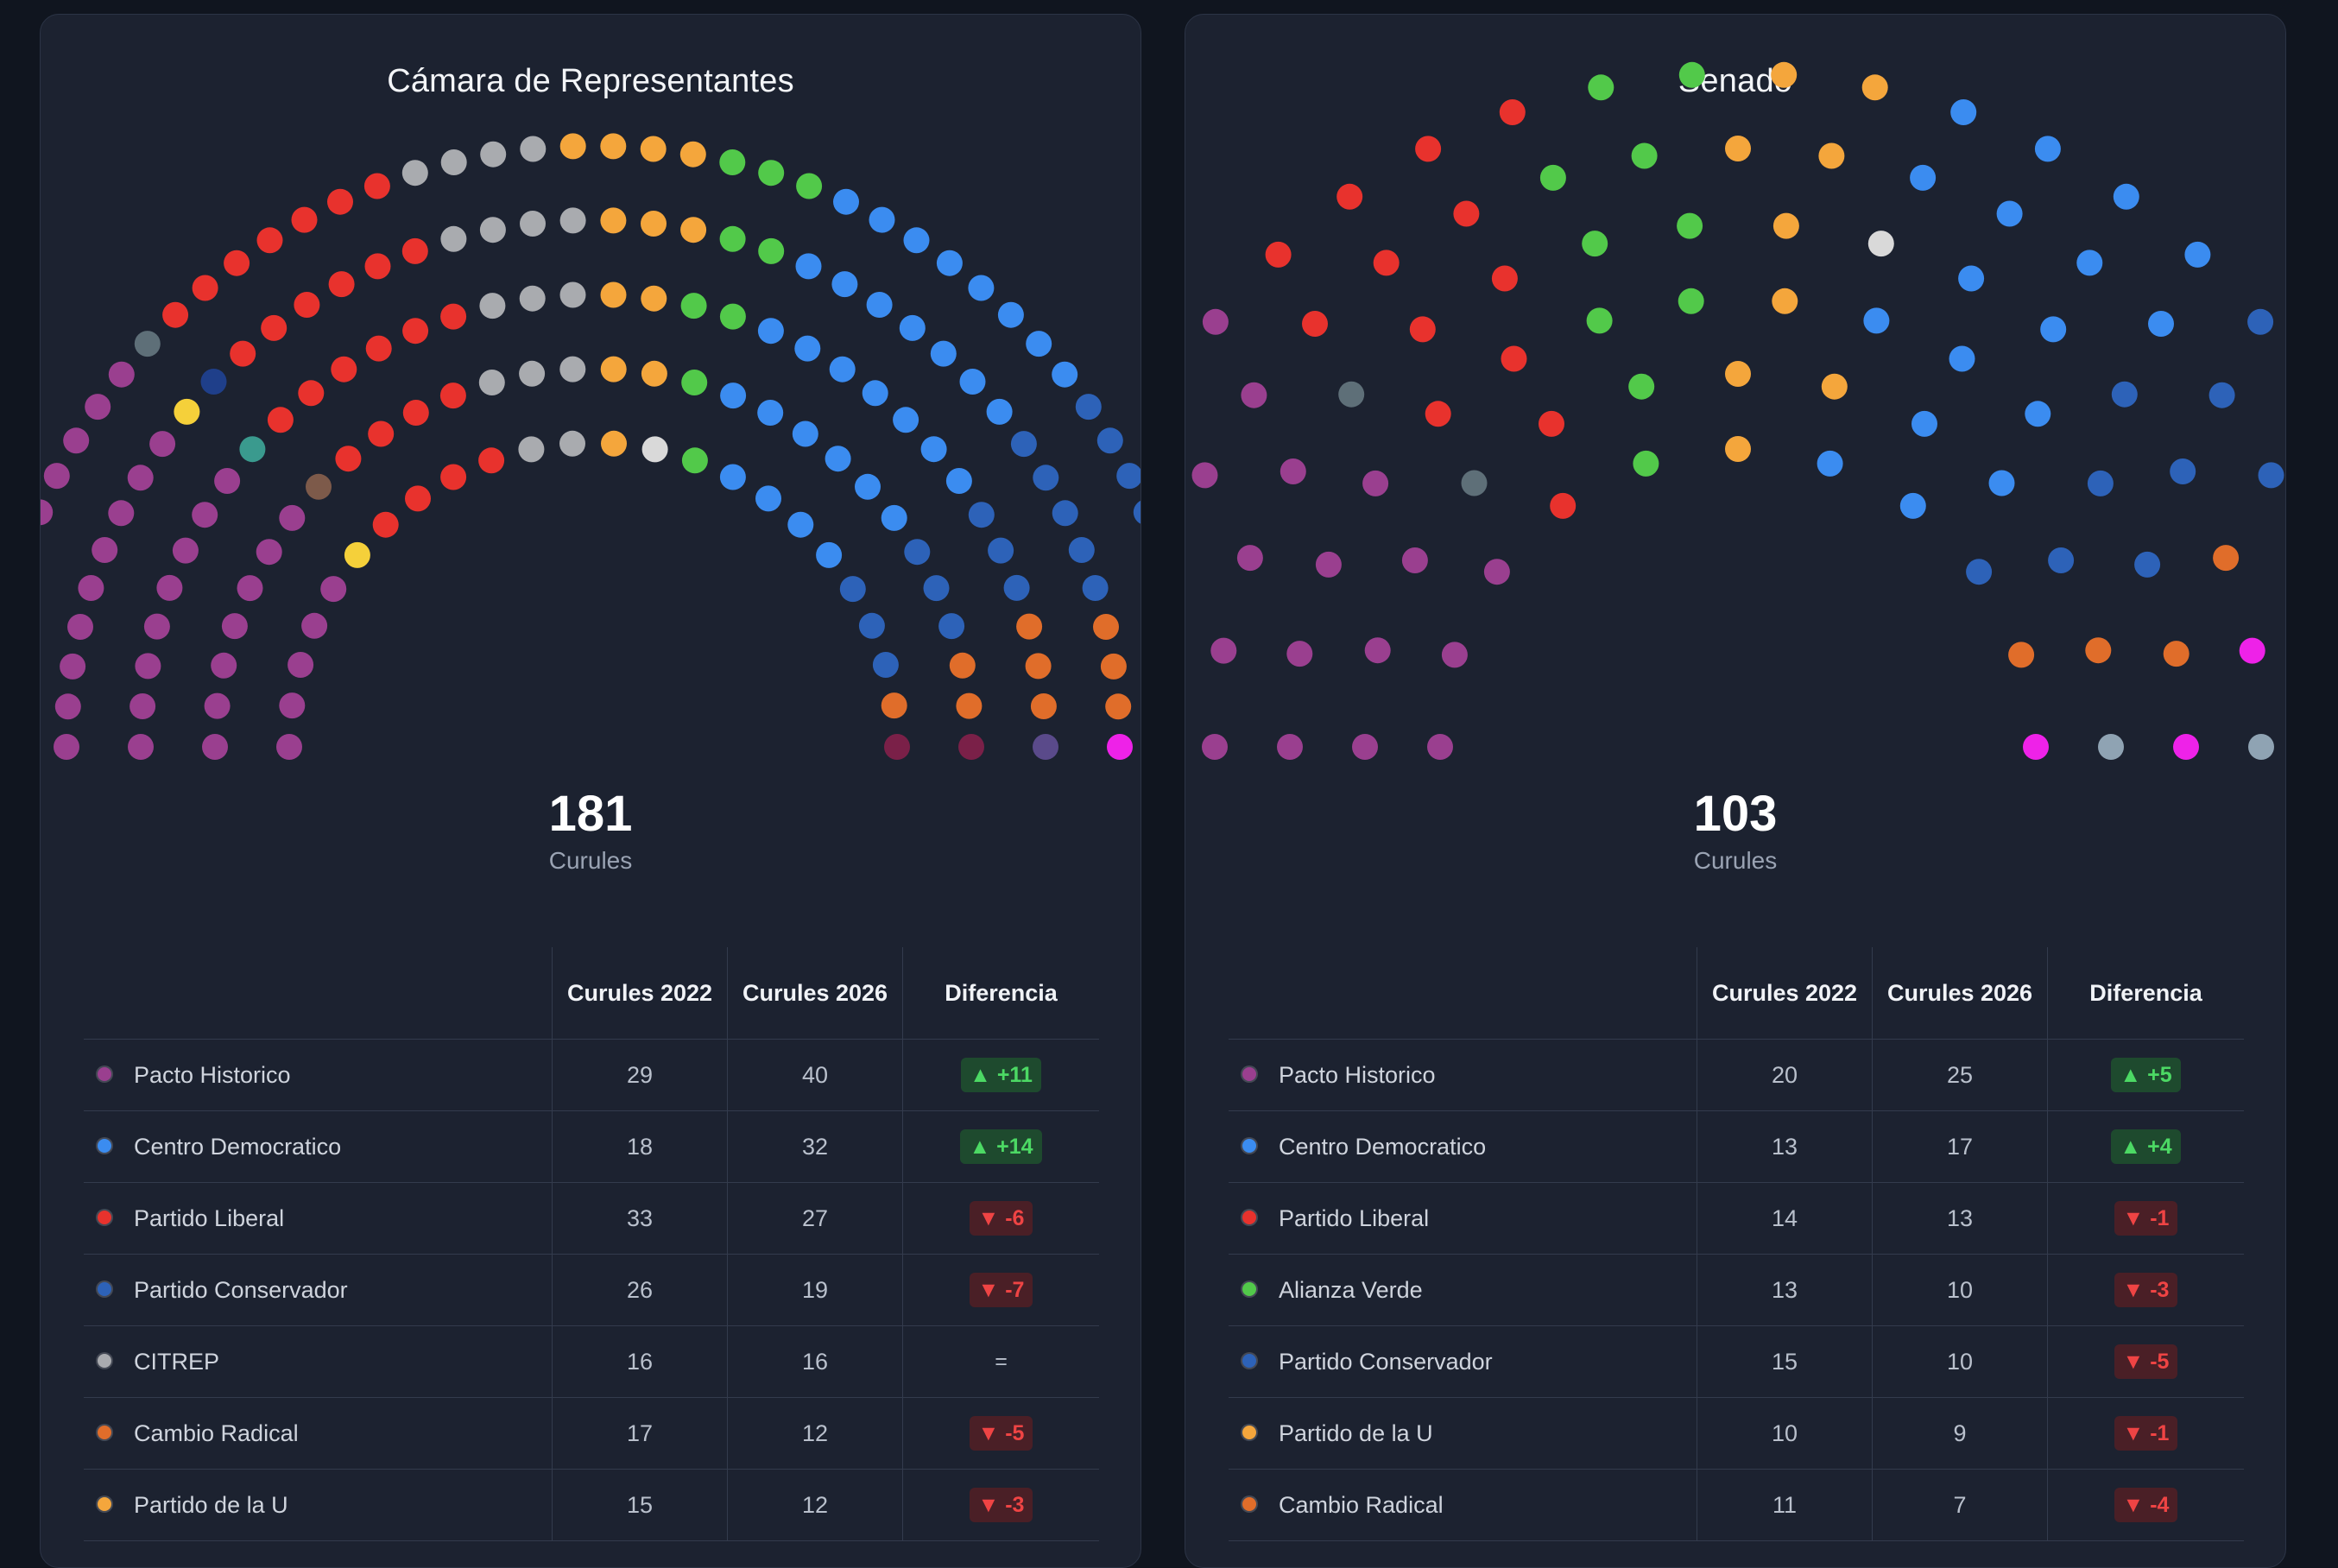  I want to click on difference-badge: ▲ +4, so click(2146, 1146).